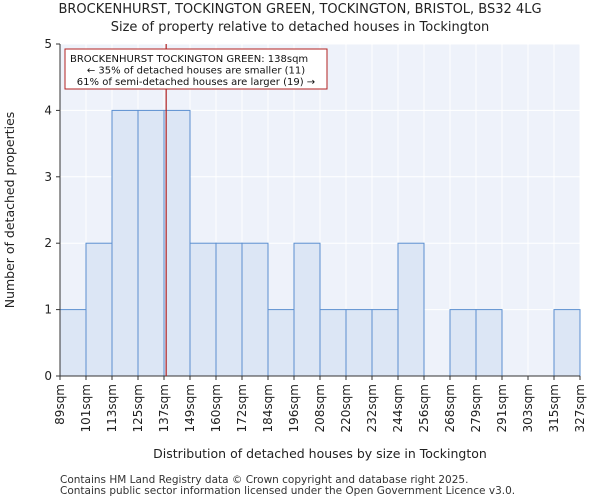 This screenshot has height=500, width=600. What do you see at coordinates (112, 408) in the screenshot?
I see `x-tick-label: 113sqm` at bounding box center [112, 408].